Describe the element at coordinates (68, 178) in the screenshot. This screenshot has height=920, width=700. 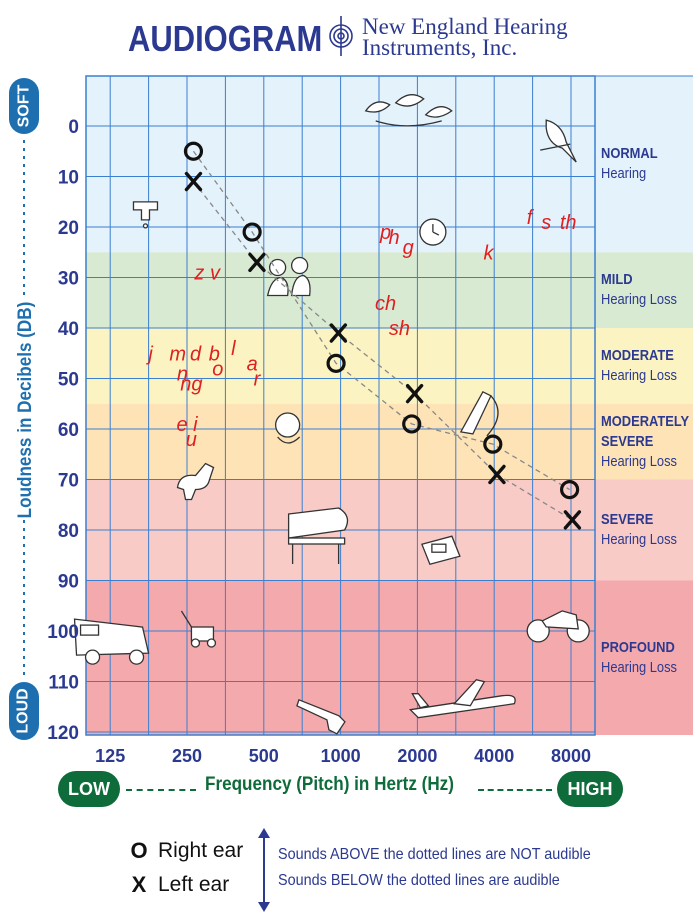
I see `y-tick-label: 10` at that location.